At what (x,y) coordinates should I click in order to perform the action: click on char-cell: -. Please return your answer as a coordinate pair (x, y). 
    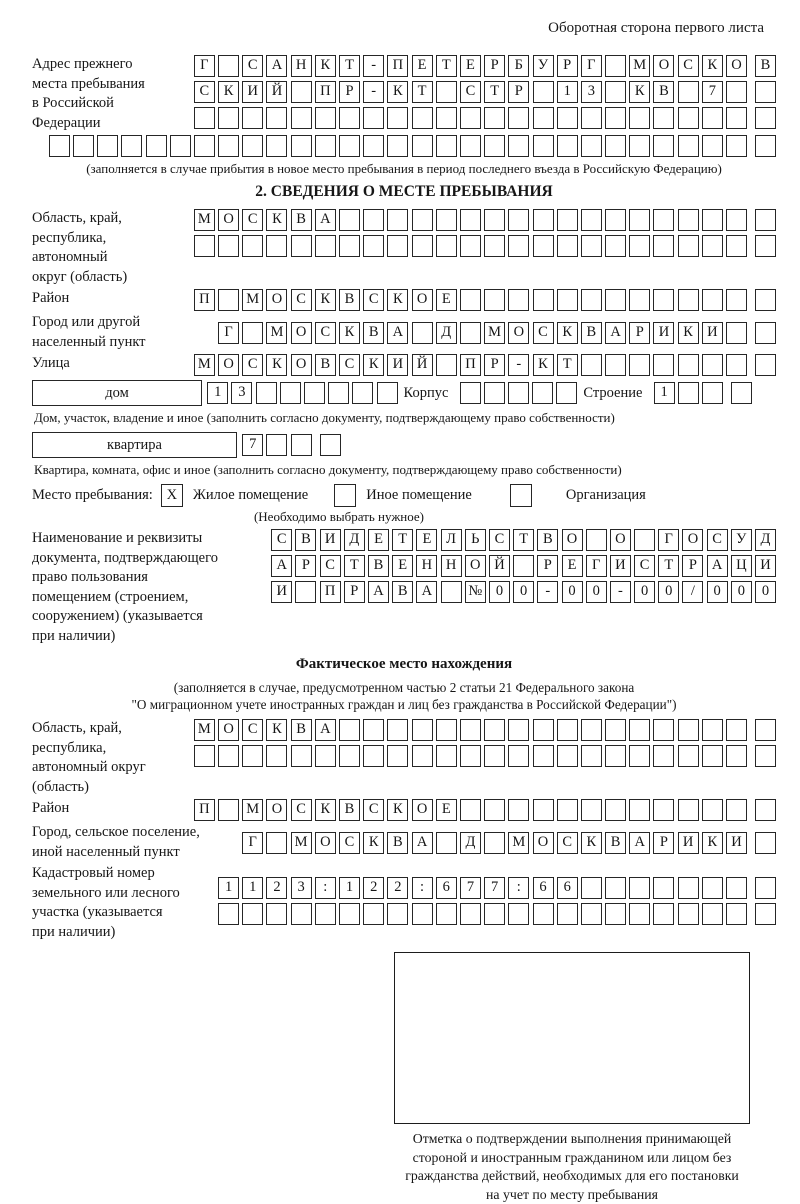
    Looking at the image, I should click on (373, 66).